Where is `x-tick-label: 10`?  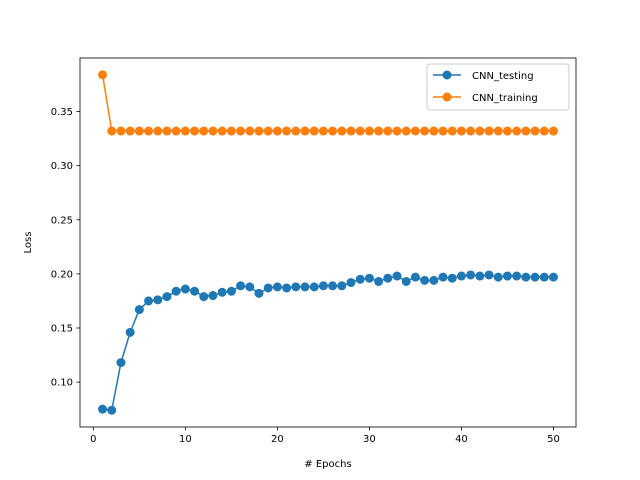
x-tick-label: 10 is located at coordinates (185, 439).